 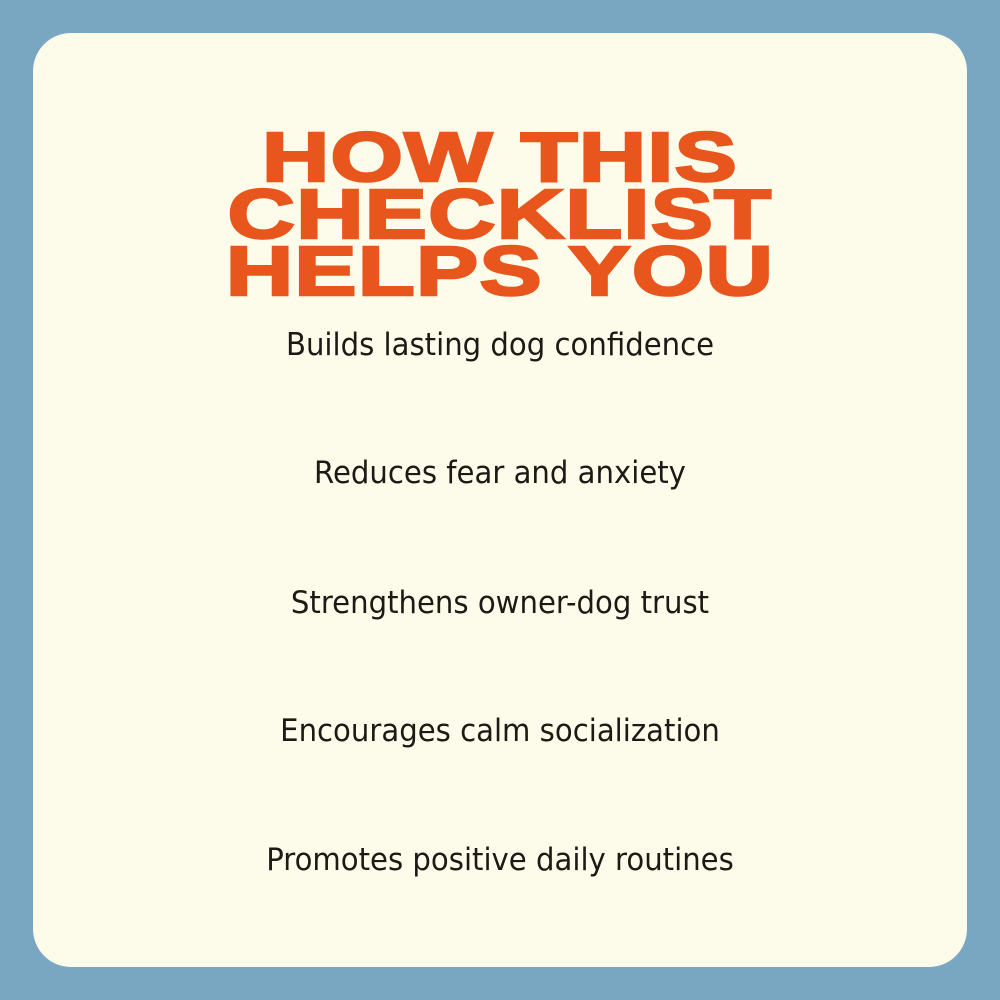 I want to click on benefit-item: Reduces fear and anxiety, so click(x=500, y=473).